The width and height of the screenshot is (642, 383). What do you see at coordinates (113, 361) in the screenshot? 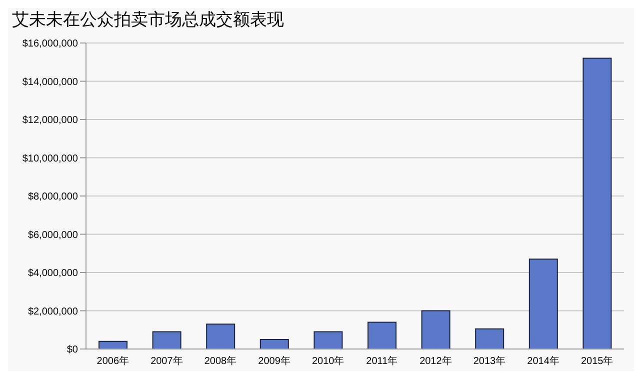
I see `x-tick-label: 2006年` at bounding box center [113, 361].